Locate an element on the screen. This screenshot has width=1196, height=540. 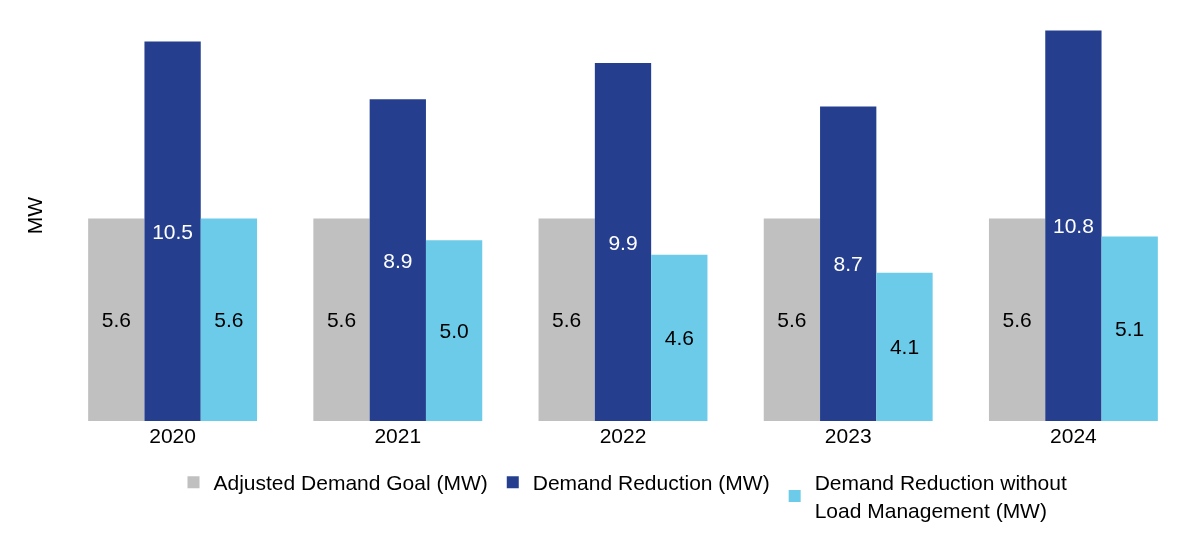
data-label: 9.9 is located at coordinates (623, 242).